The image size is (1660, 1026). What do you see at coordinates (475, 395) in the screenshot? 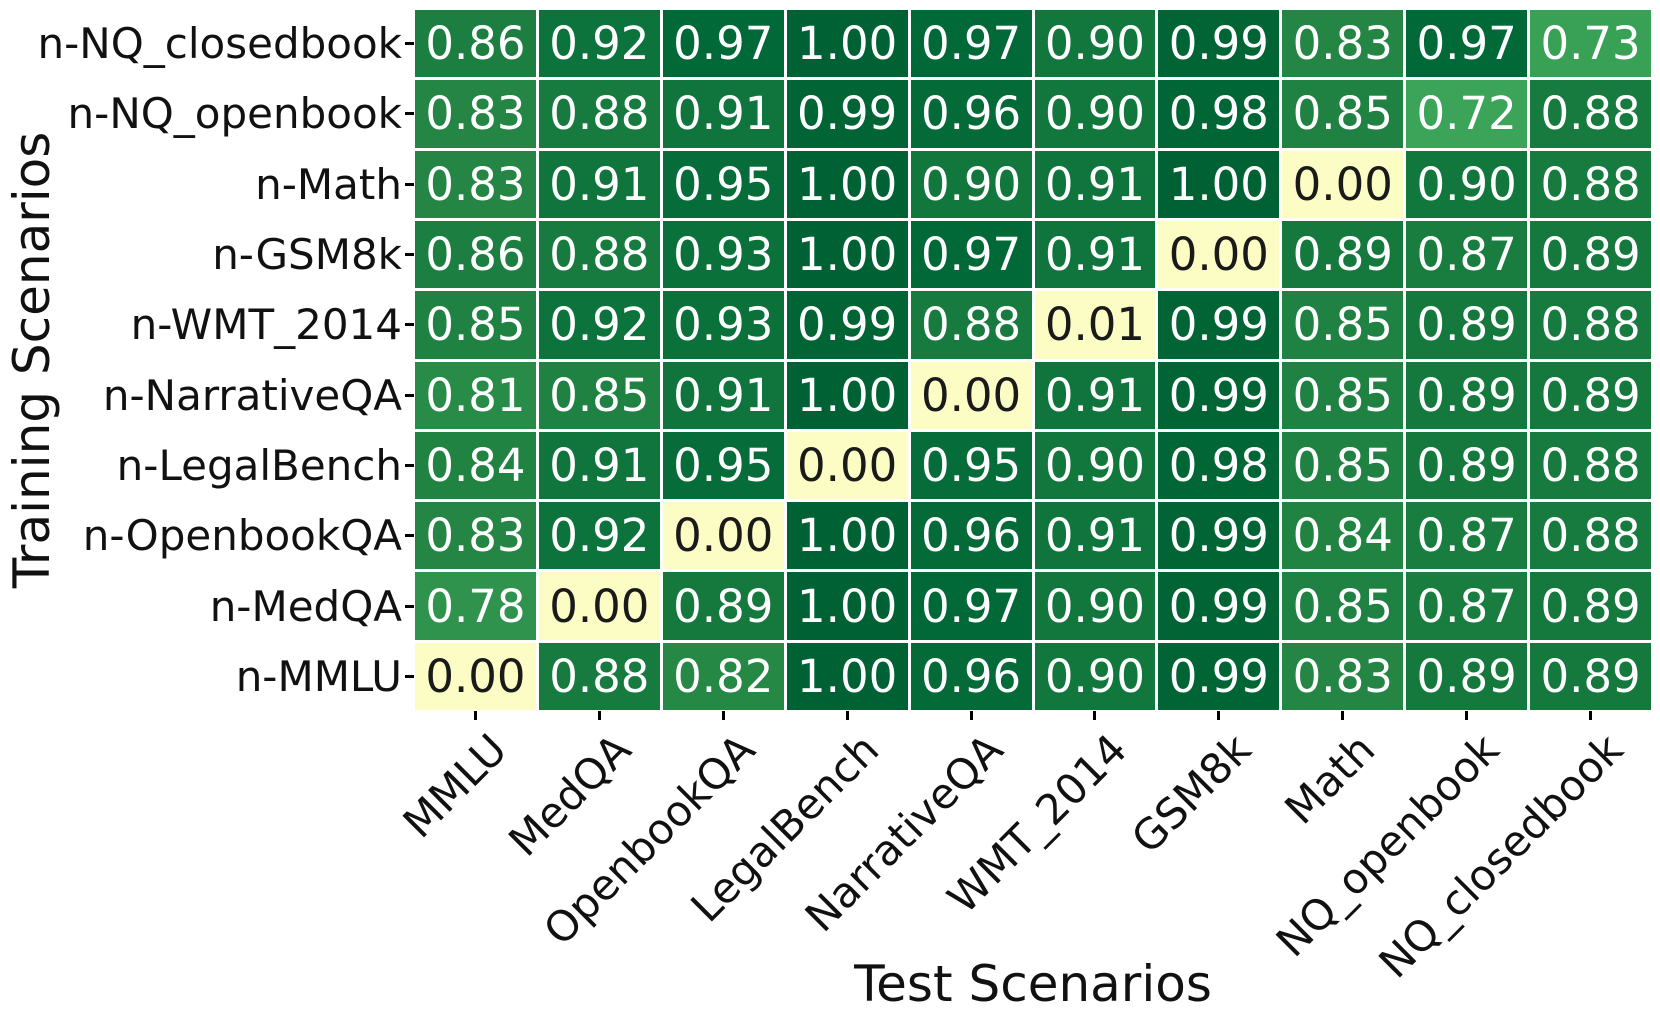
I see `heatmap-cell: 0.81` at bounding box center [475, 395].